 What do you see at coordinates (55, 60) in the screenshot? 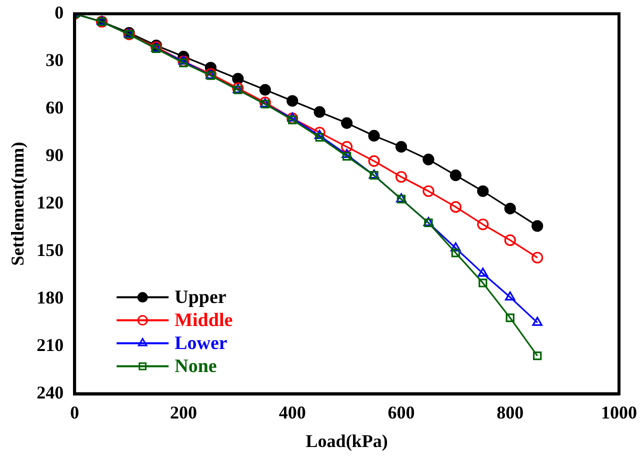
I see `y-tick-label: 30` at bounding box center [55, 60].